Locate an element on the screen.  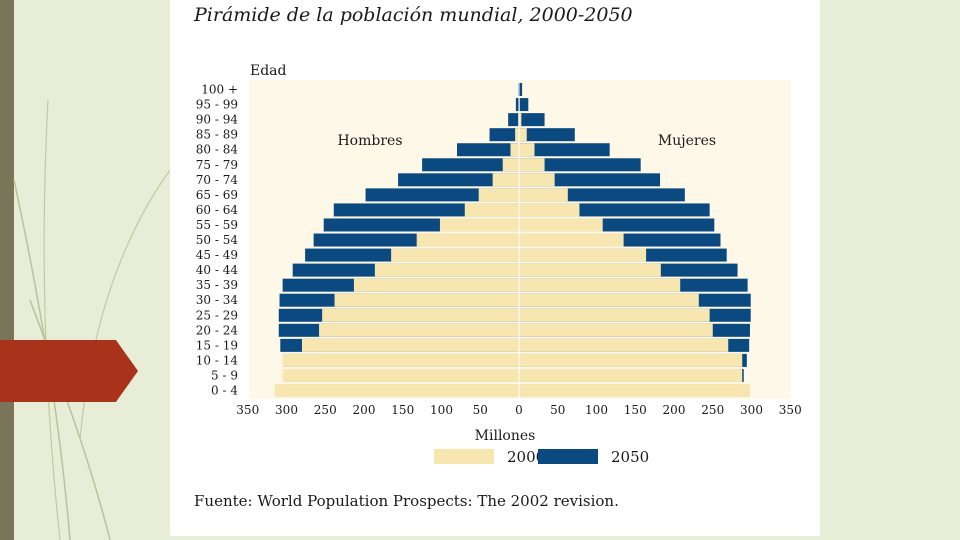
age-group-label: 55 - 59 is located at coordinates (217, 225).